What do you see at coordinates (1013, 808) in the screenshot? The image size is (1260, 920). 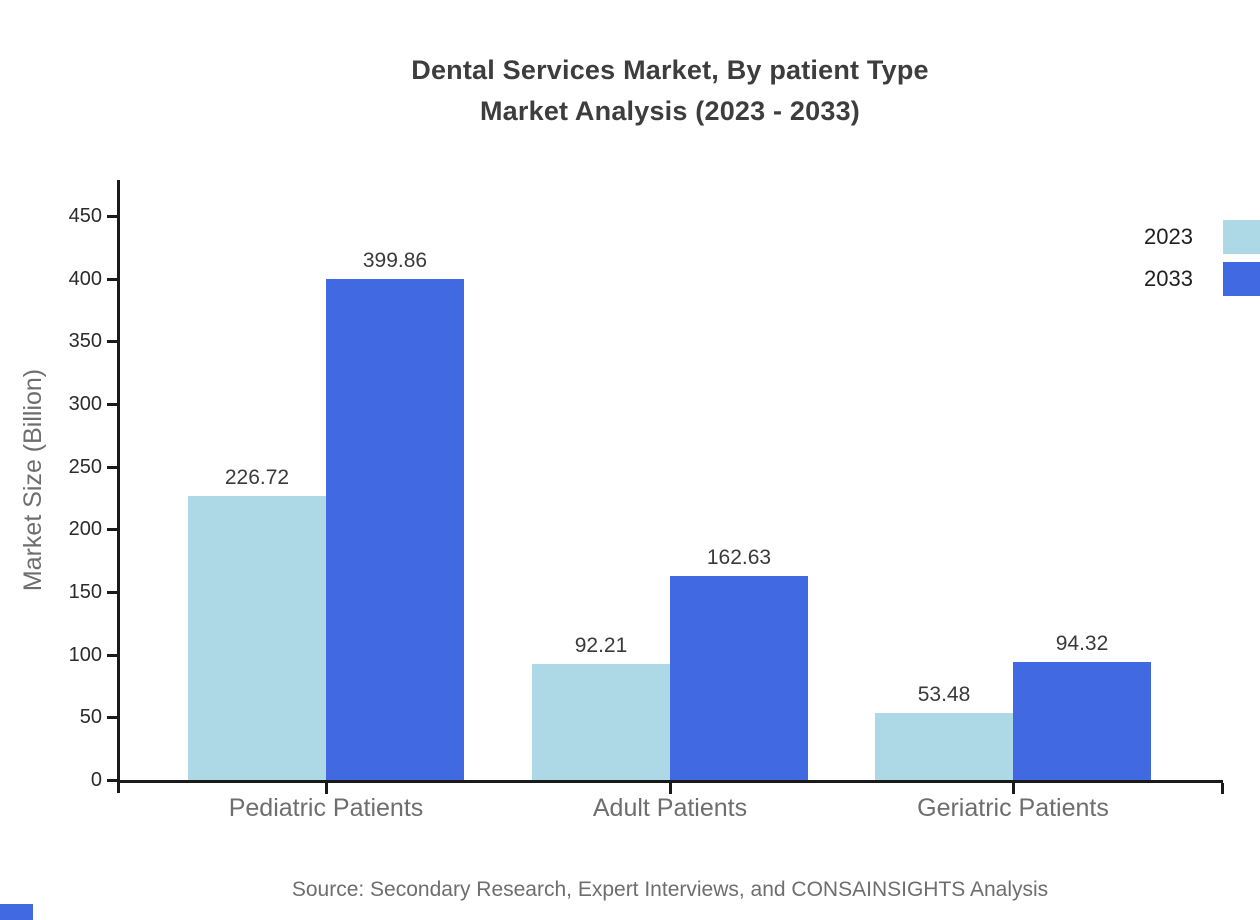 I see `category-label-2: Geriatric Patients` at bounding box center [1013, 808].